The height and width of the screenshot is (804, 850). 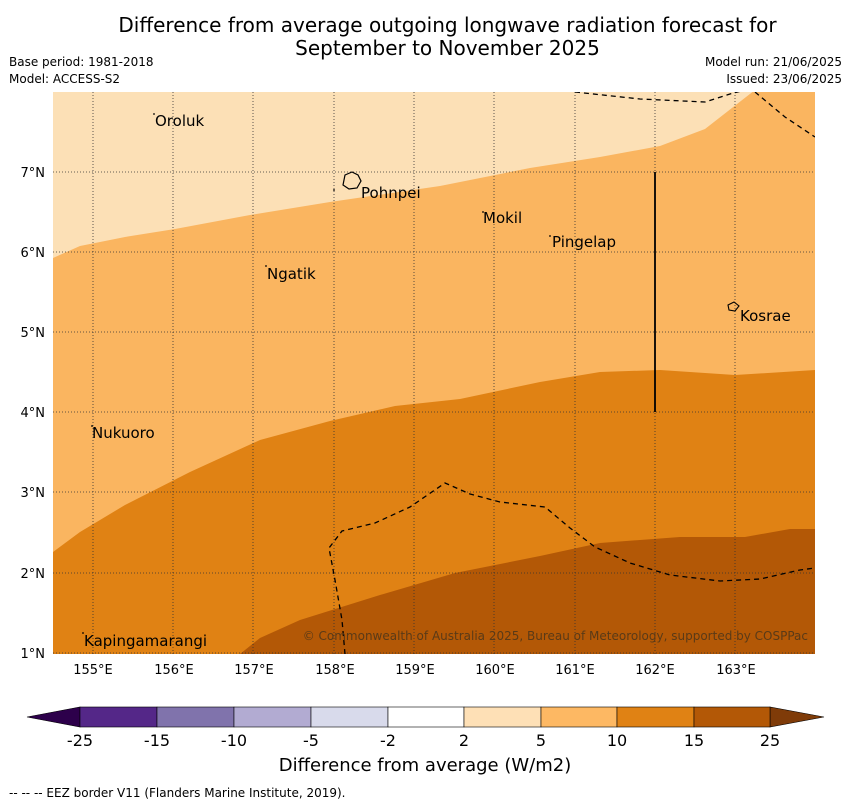 I want to click on lon-tick-label: 161°E, so click(x=575, y=670).